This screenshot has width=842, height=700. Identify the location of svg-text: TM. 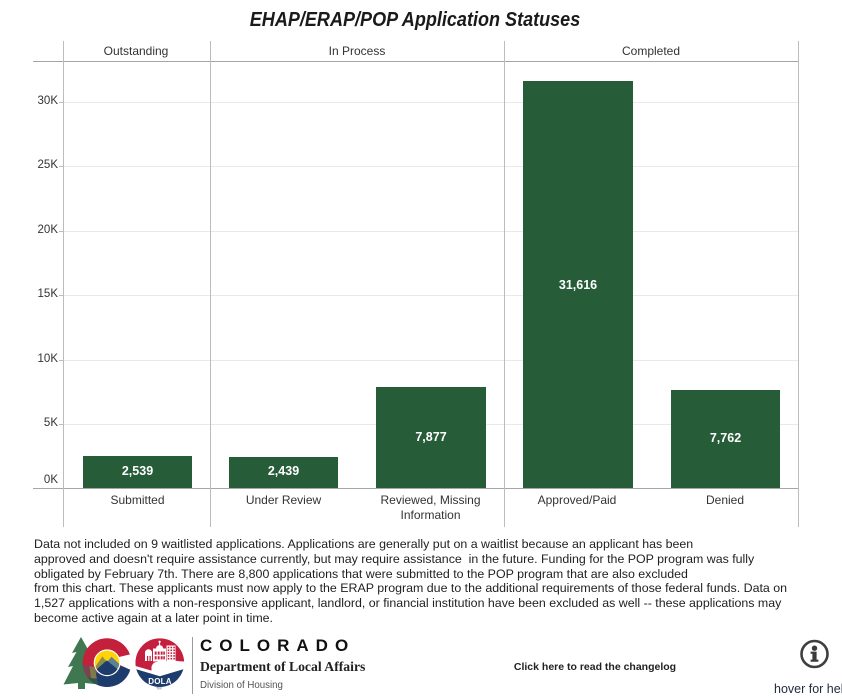
(158, 689).